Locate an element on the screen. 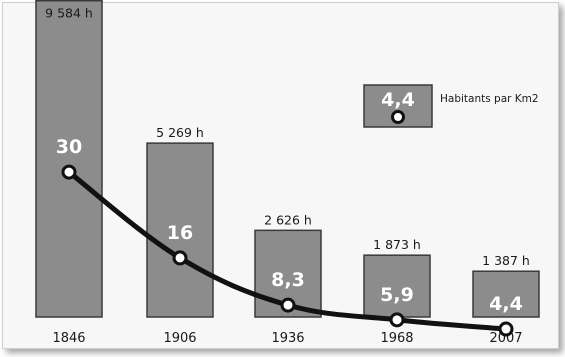 This screenshot has height=357, width=565. density-label-1906: 16 is located at coordinates (180, 233).